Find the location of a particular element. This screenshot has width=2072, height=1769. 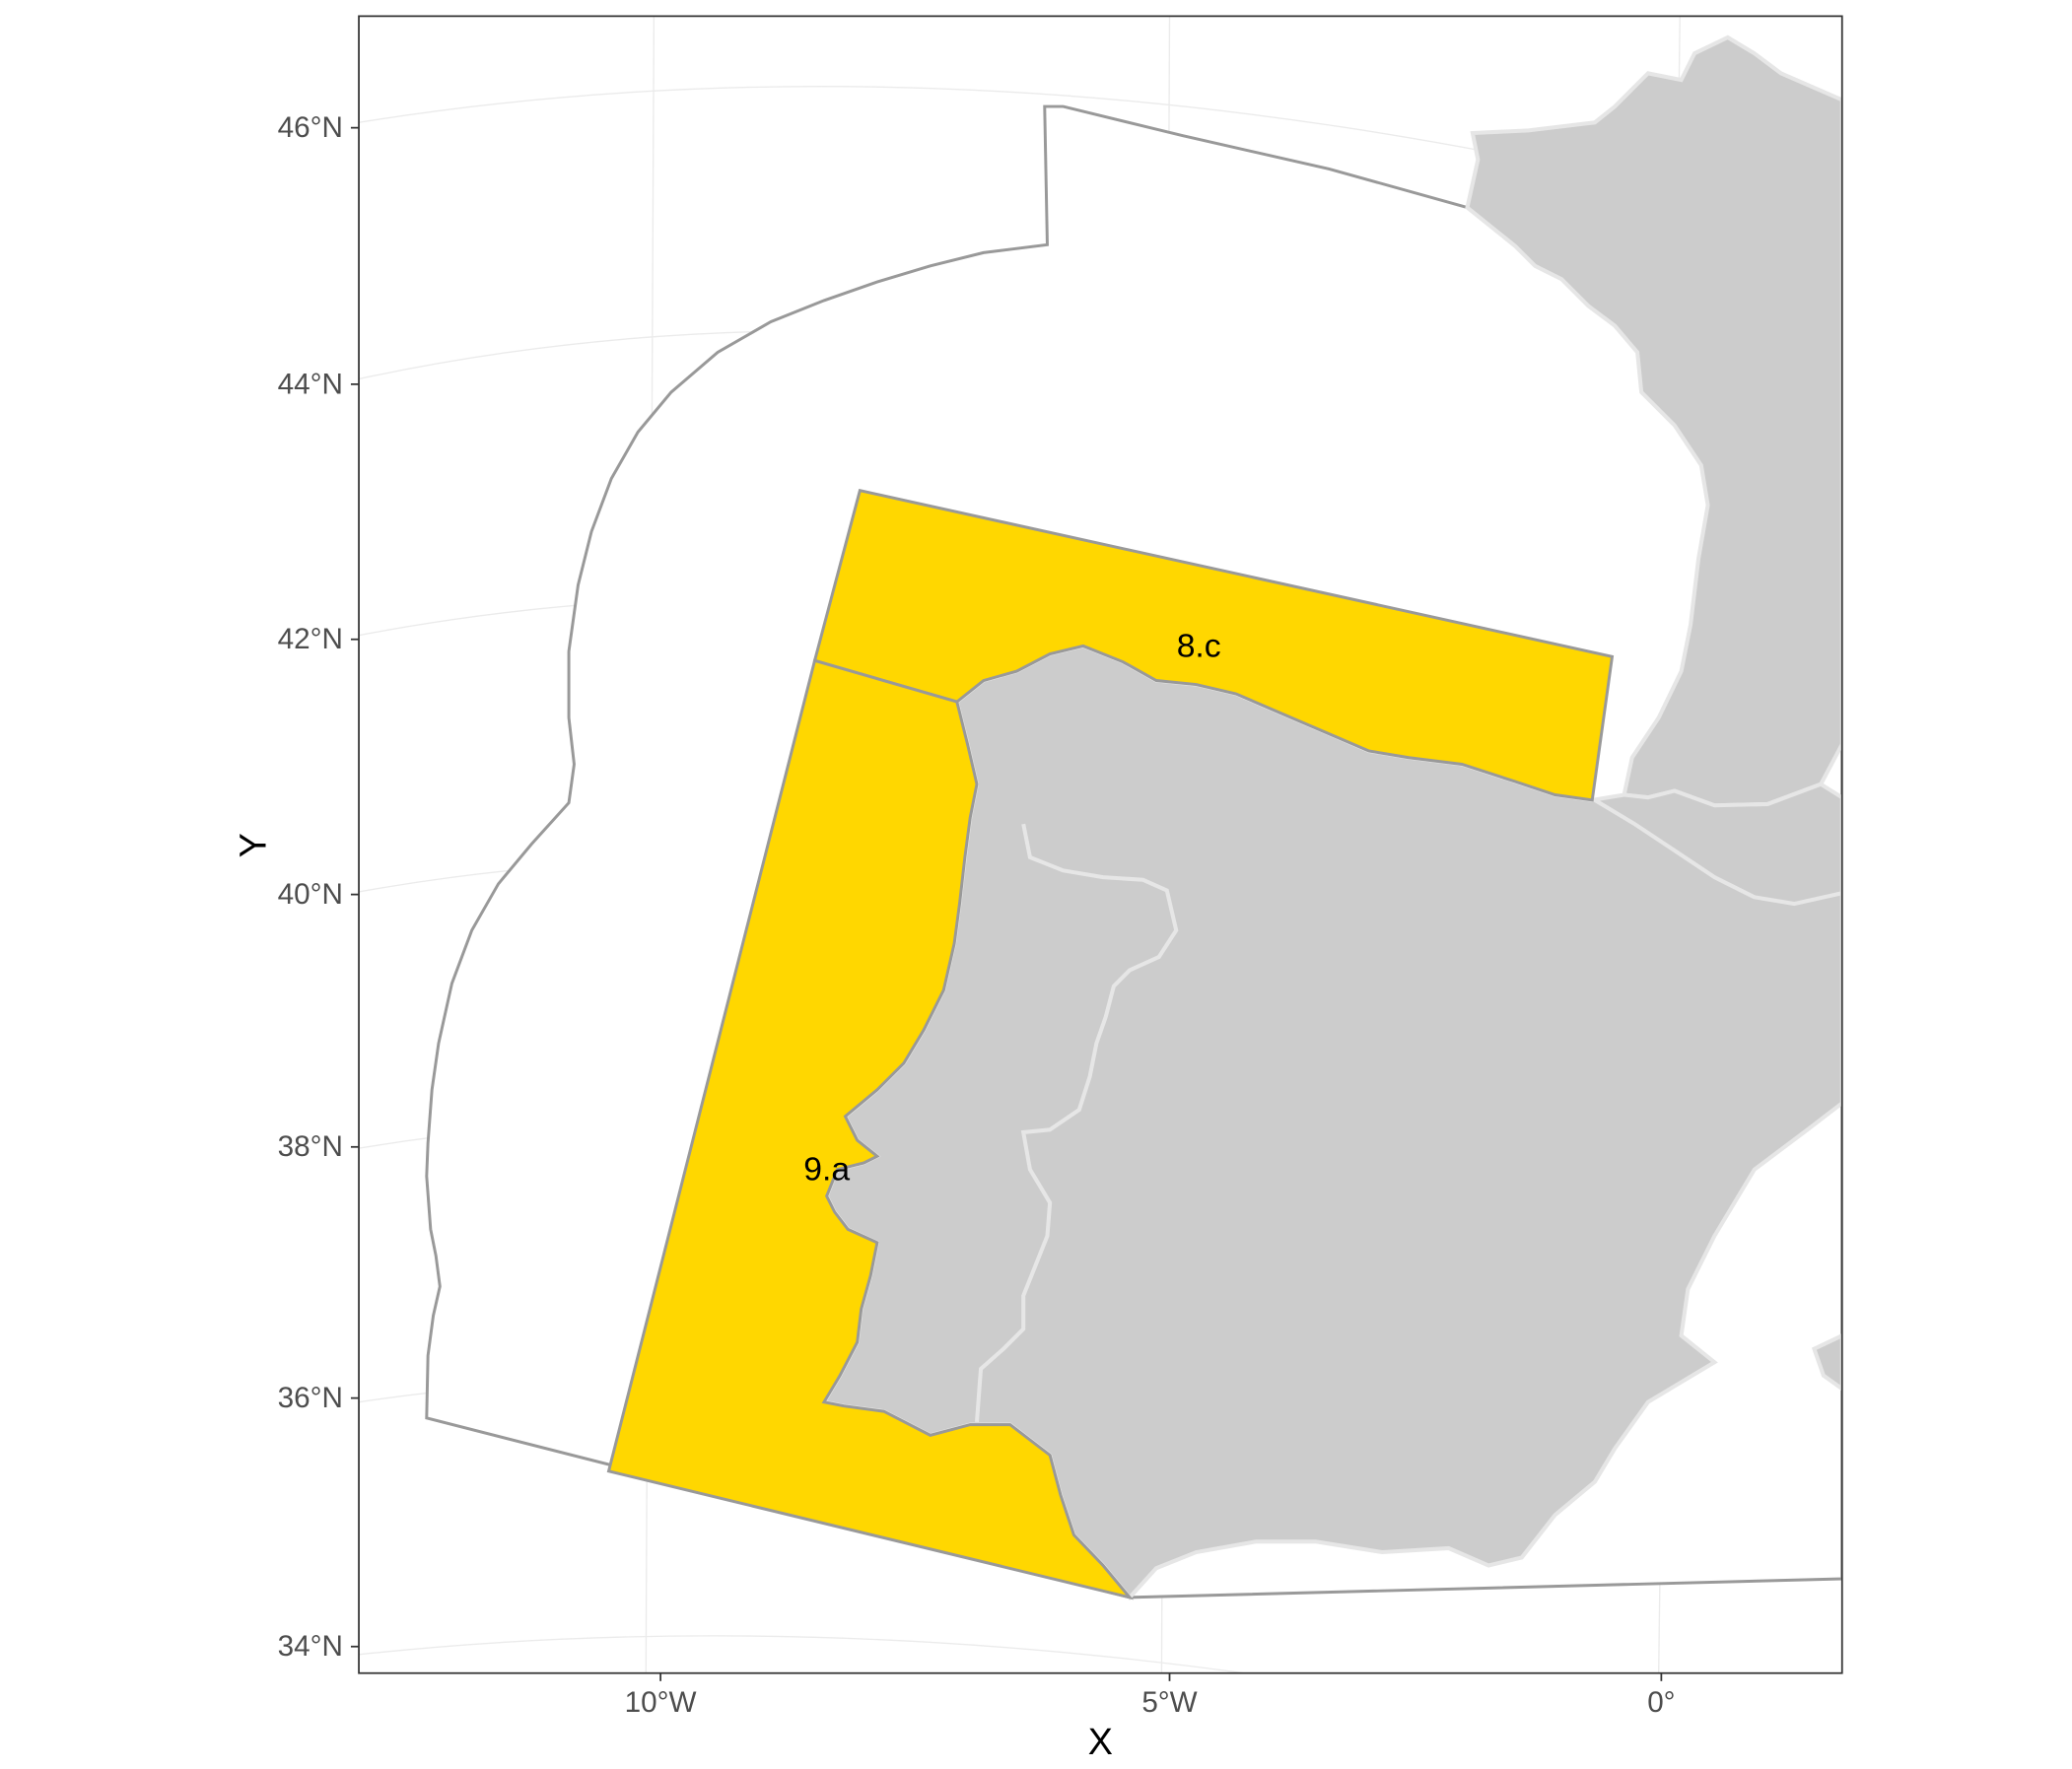

x-tick-label-0: 0° is located at coordinates (1661, 1702).